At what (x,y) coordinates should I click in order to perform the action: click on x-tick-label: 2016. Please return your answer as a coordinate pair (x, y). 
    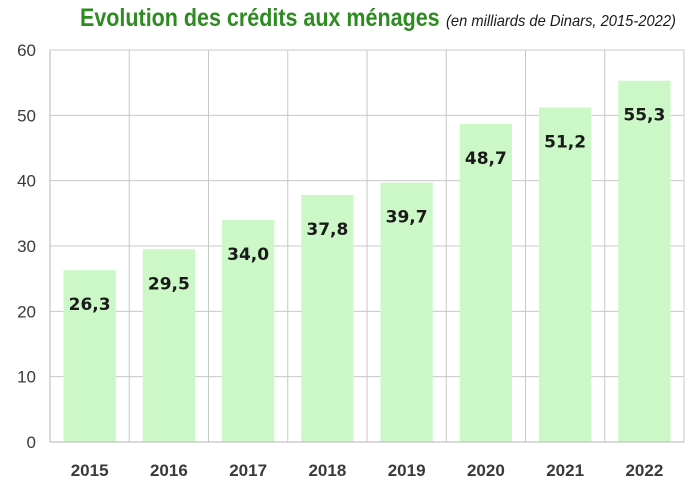
    Looking at the image, I should click on (169, 470).